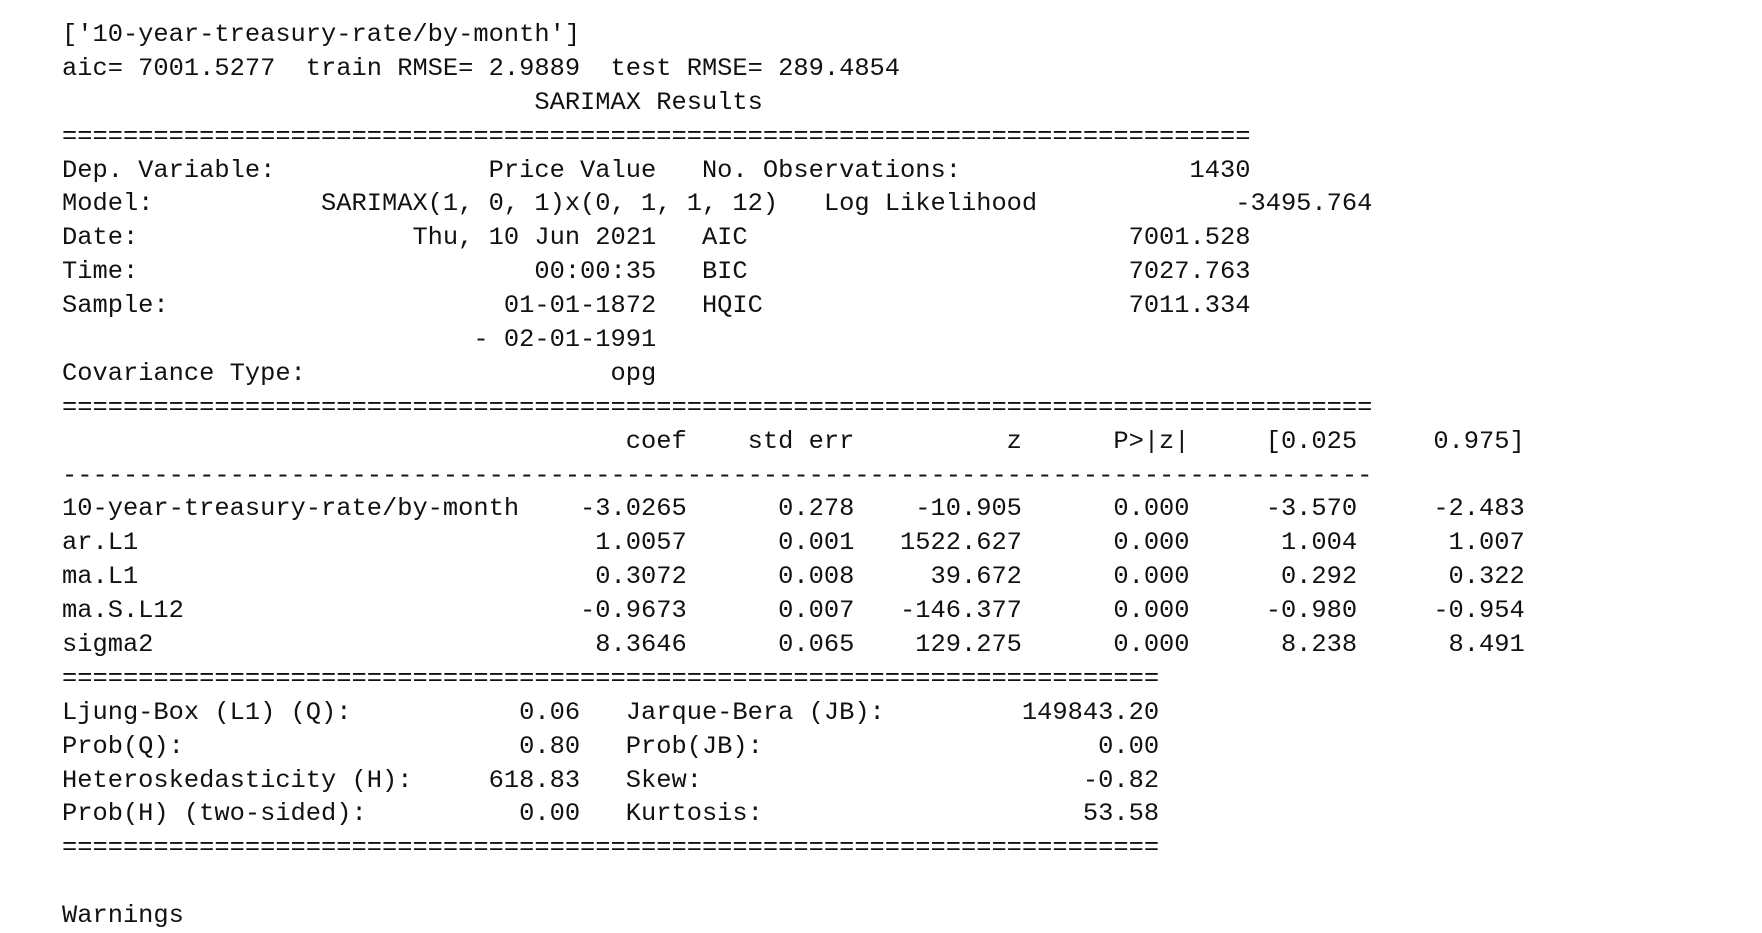 The width and height of the screenshot is (1762, 933). I want to click on blank-line, so click(793, 882).